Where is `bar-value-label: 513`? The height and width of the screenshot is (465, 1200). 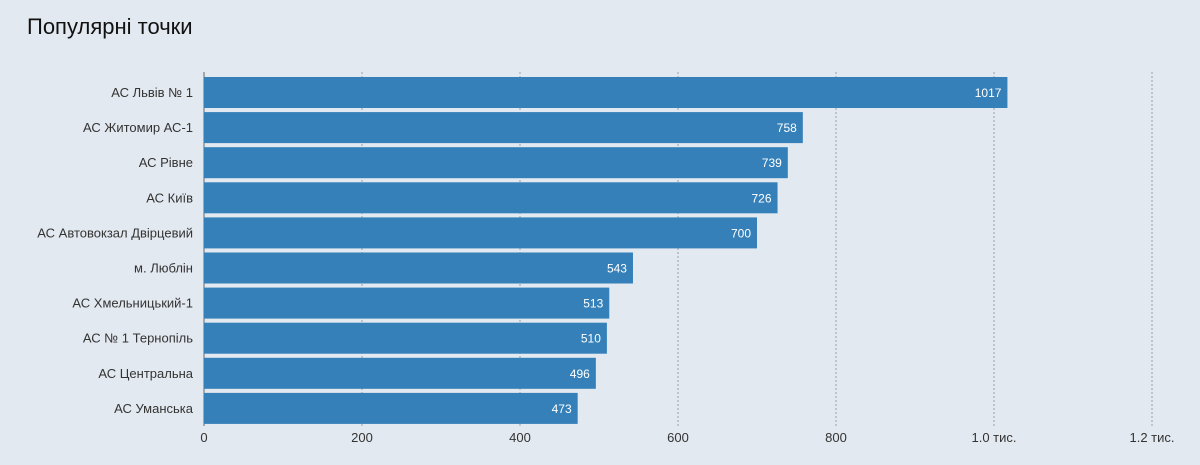
bar-value-label: 513 is located at coordinates (593, 304).